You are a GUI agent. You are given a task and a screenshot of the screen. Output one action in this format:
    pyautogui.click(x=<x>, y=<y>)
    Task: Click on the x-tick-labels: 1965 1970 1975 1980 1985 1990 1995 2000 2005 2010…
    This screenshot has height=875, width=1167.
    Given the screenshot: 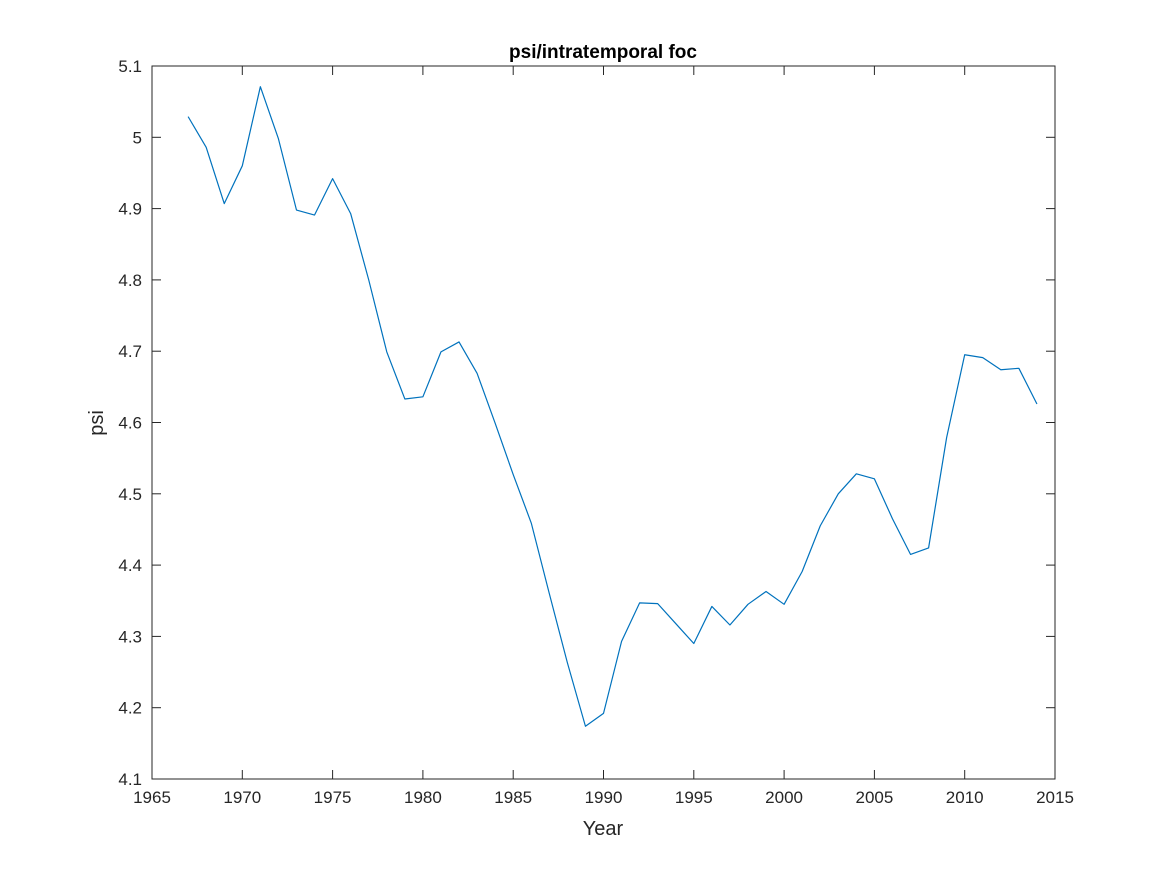 What is the action you would take?
    pyautogui.click(x=603, y=797)
    